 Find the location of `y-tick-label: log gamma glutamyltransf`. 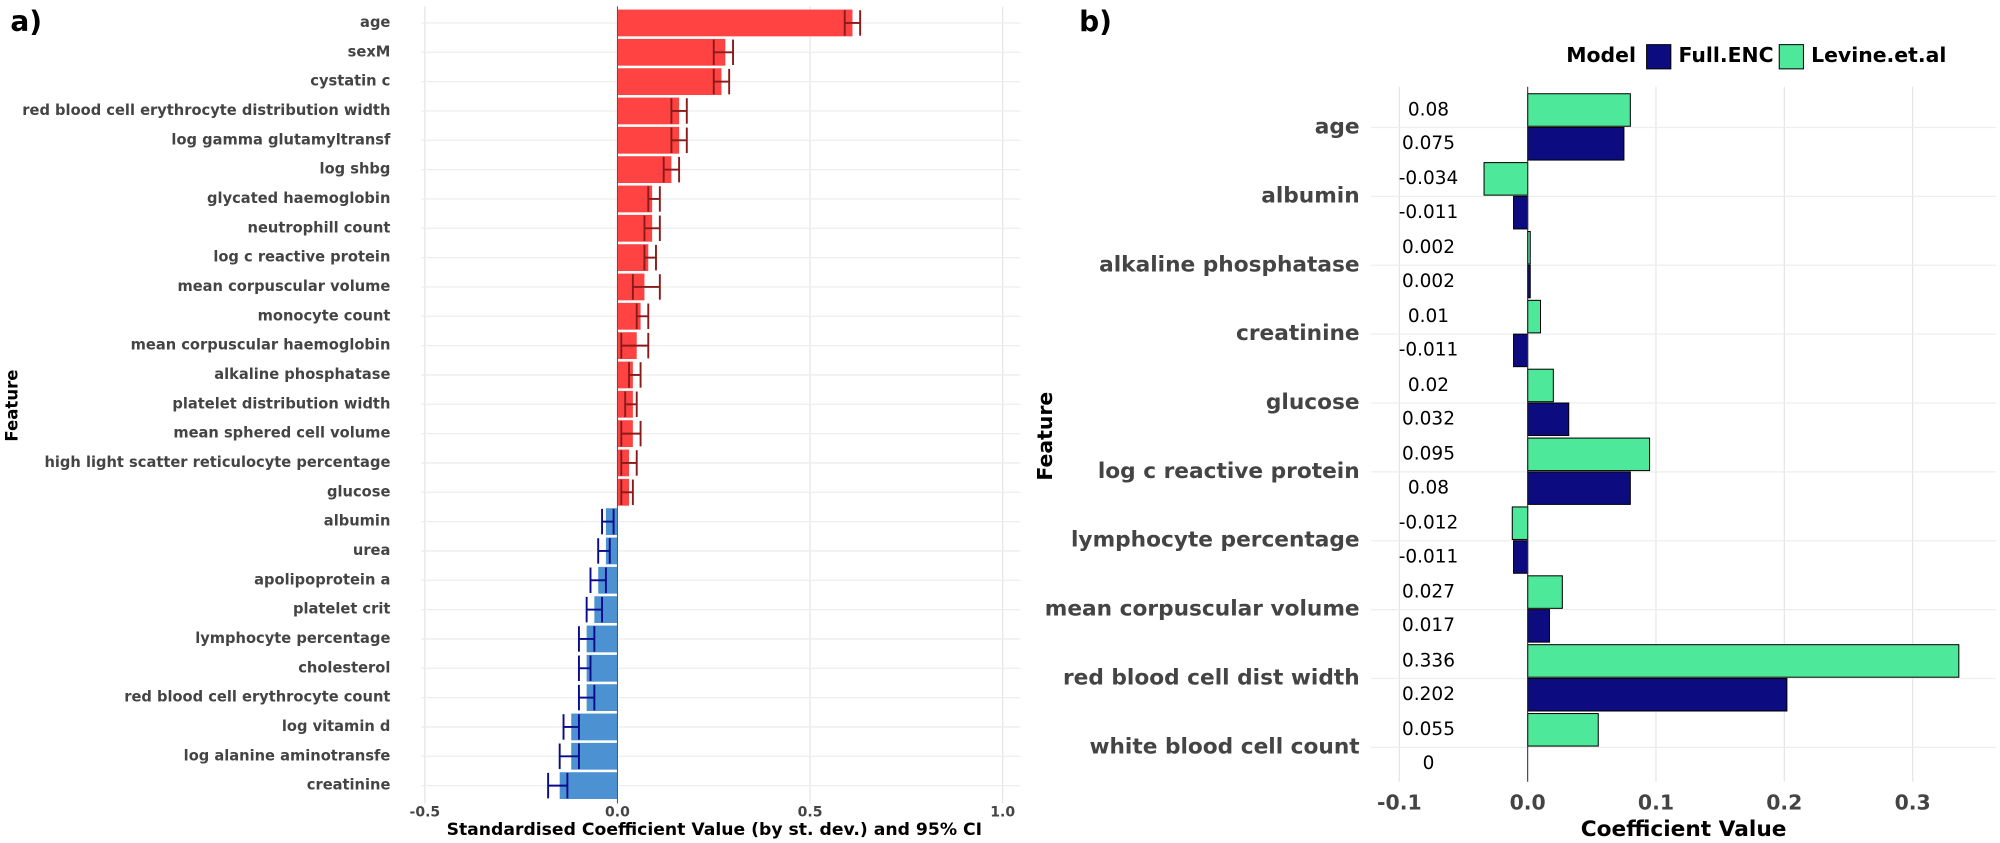

y-tick-label: log gamma glutamyltransf is located at coordinates (281, 139).